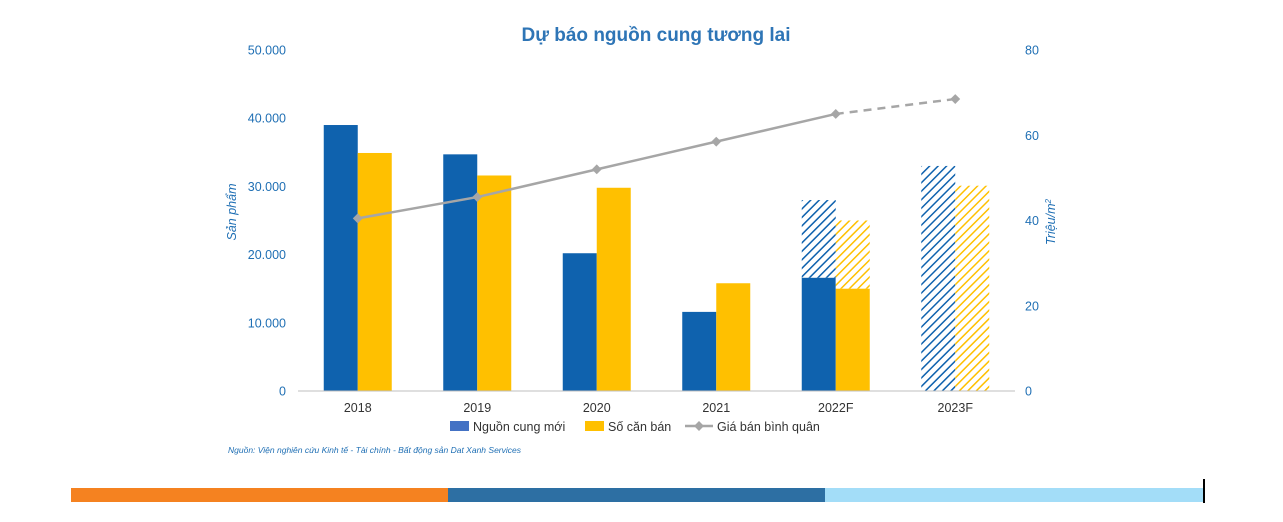 This screenshot has width=1283, height=522. What do you see at coordinates (836, 408) in the screenshot?
I see `x-tick-label: 2022F` at bounding box center [836, 408].